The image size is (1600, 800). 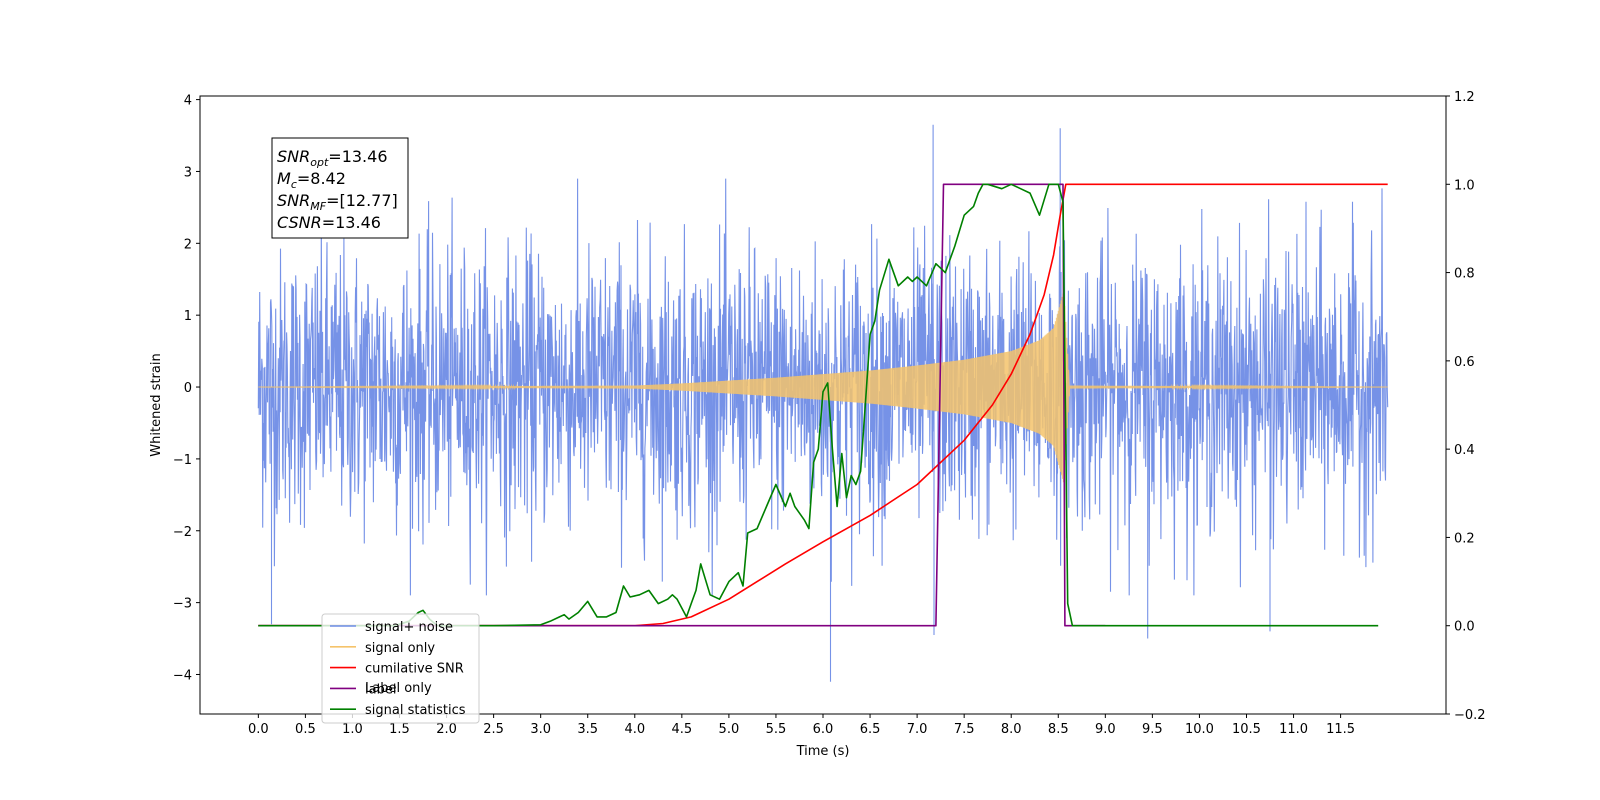 I want to click on y2-tick-label: 0.6, so click(x=1464, y=362).